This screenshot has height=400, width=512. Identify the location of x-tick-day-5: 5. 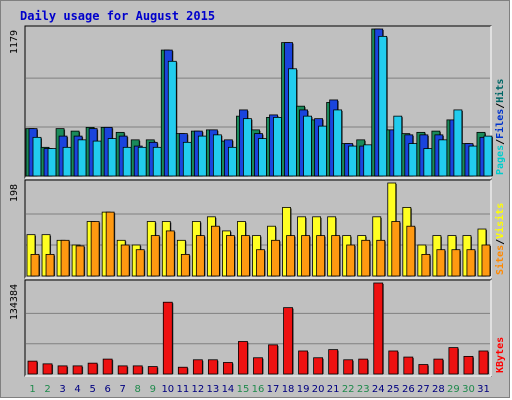
(92, 389).